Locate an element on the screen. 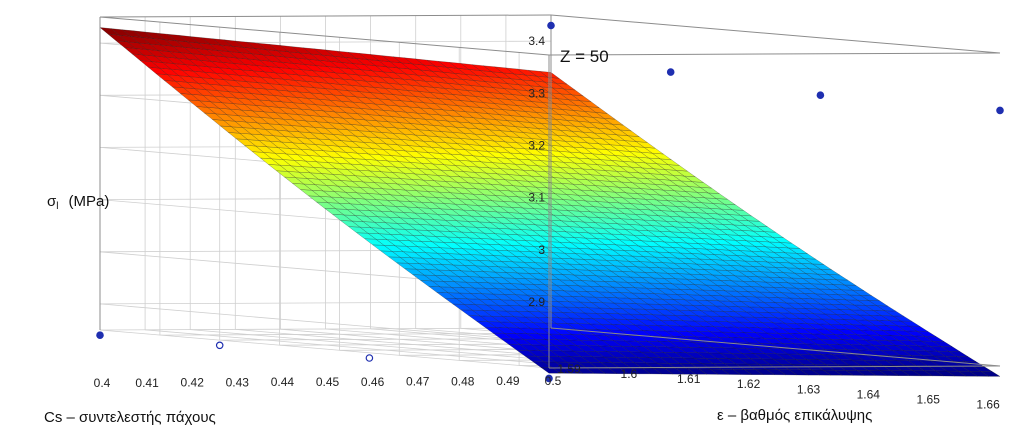  x-tick-label: 0.4 is located at coordinates (102, 383).